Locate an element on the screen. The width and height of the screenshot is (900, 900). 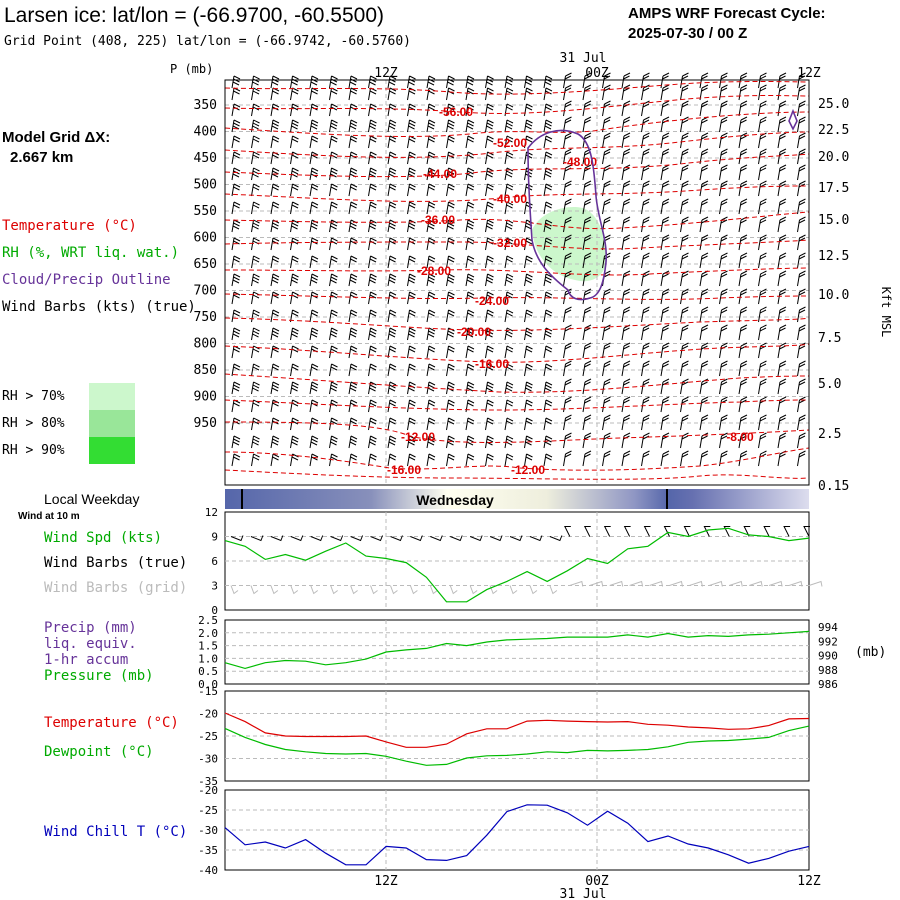
axis-tick-label: -35 is located at coordinates (208, 781).